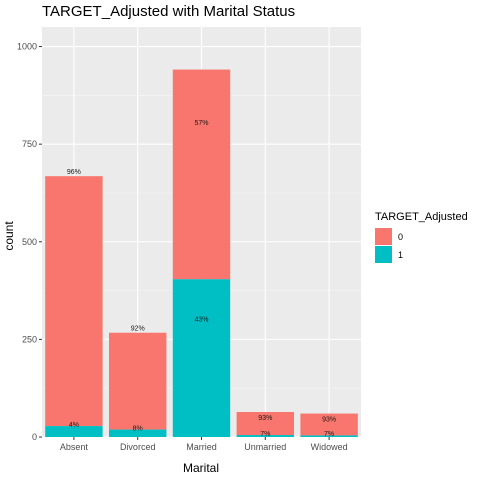  What do you see at coordinates (265, 447) in the screenshot?
I see `x-tick-label-unmarried: Unmarried` at bounding box center [265, 447].